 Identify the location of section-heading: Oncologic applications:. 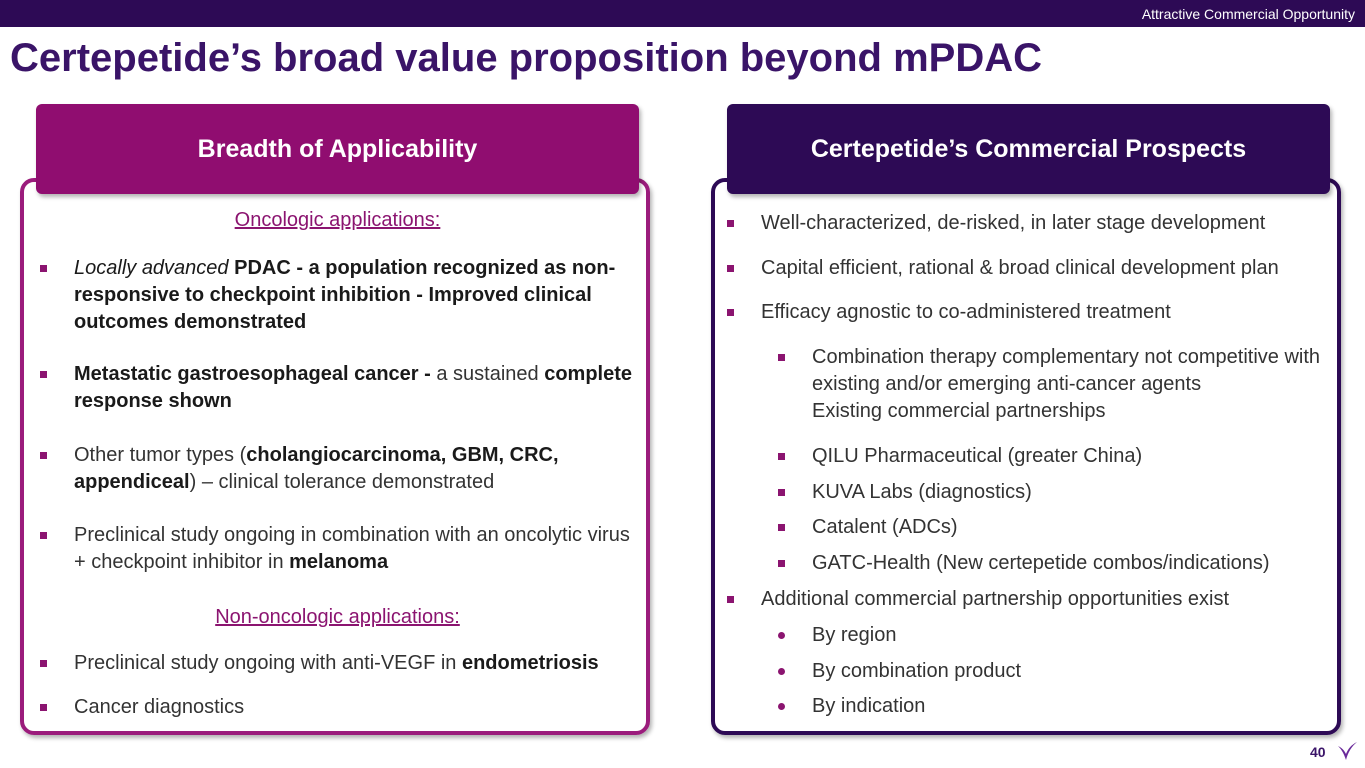
(337, 220).